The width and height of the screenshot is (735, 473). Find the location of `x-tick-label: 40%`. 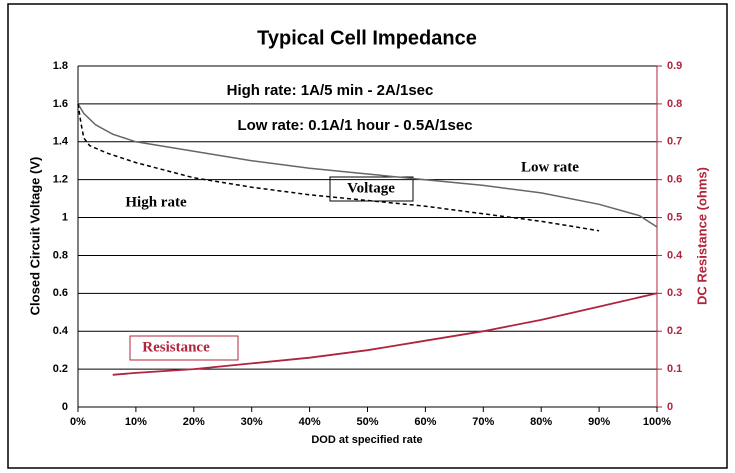

x-tick-label: 40% is located at coordinates (310, 422).